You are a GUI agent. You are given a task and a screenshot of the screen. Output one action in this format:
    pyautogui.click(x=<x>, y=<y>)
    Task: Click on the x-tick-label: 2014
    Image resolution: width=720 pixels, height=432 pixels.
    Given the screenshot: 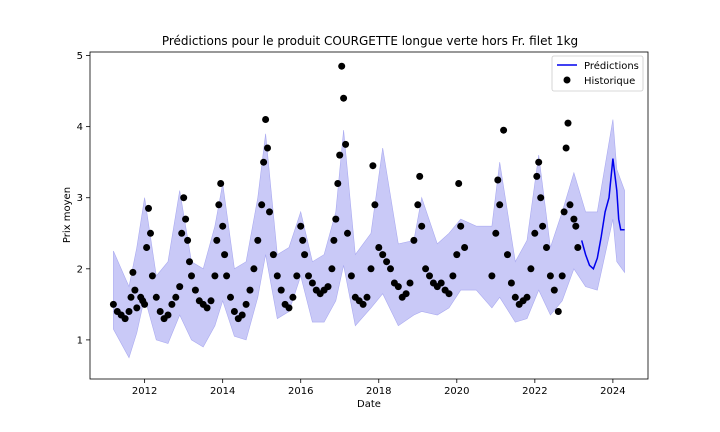 What is the action you would take?
    pyautogui.click(x=222, y=391)
    